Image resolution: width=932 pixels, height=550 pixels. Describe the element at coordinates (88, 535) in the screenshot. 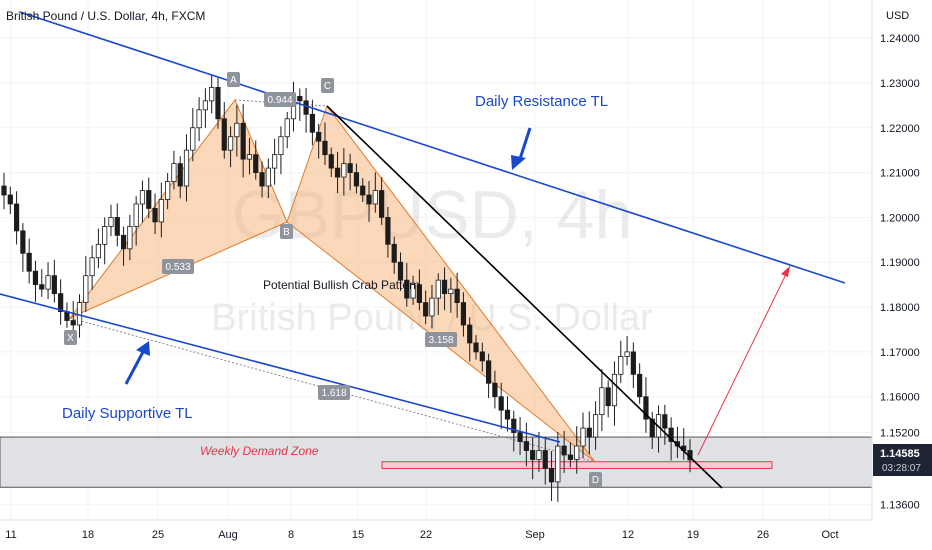

I see `time-tick-label: 18` at that location.